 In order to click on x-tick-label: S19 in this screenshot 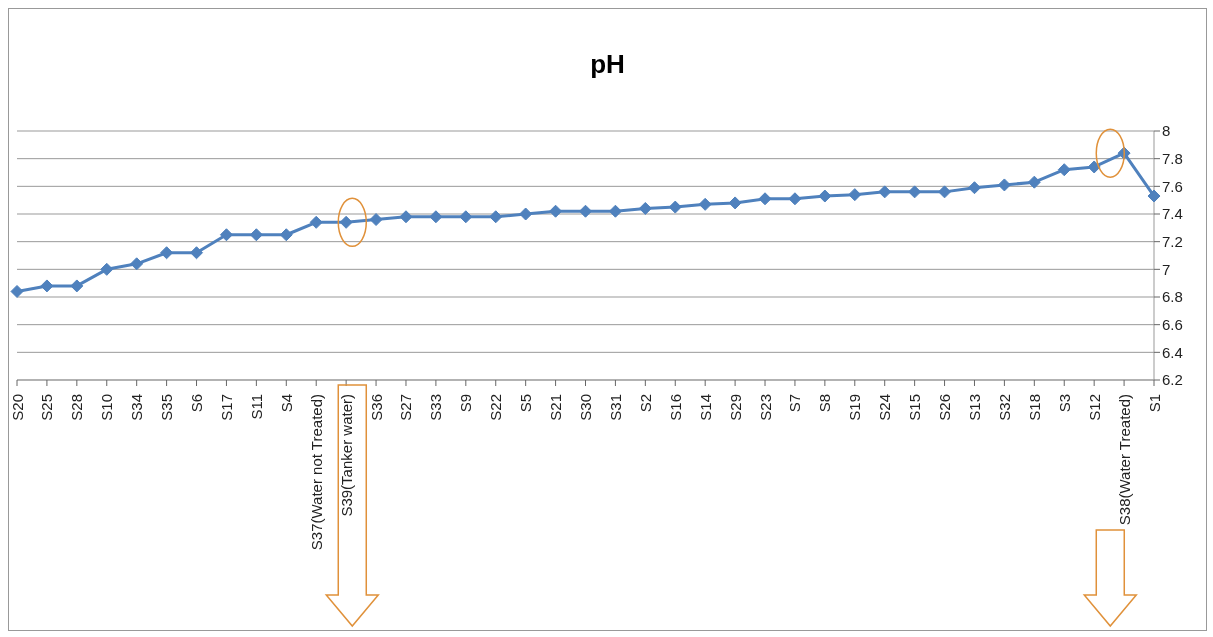, I will do `click(855, 407)`.